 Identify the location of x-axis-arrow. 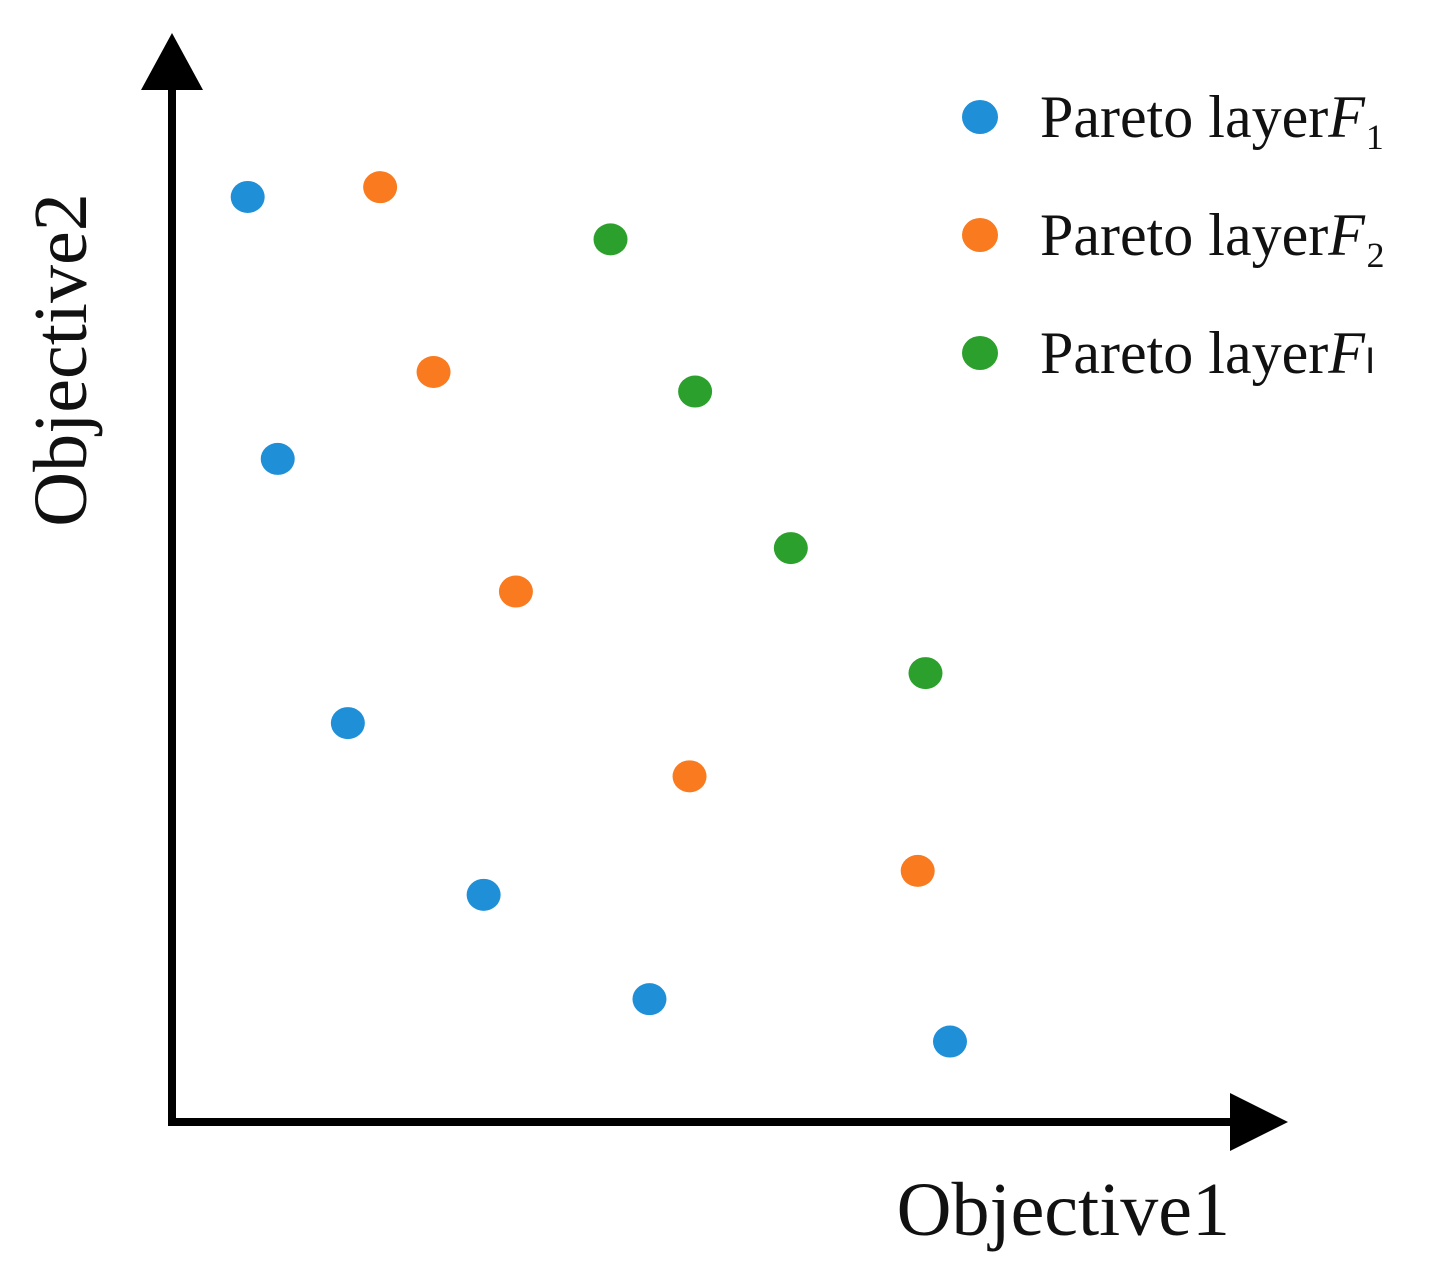
(1259, 1122).